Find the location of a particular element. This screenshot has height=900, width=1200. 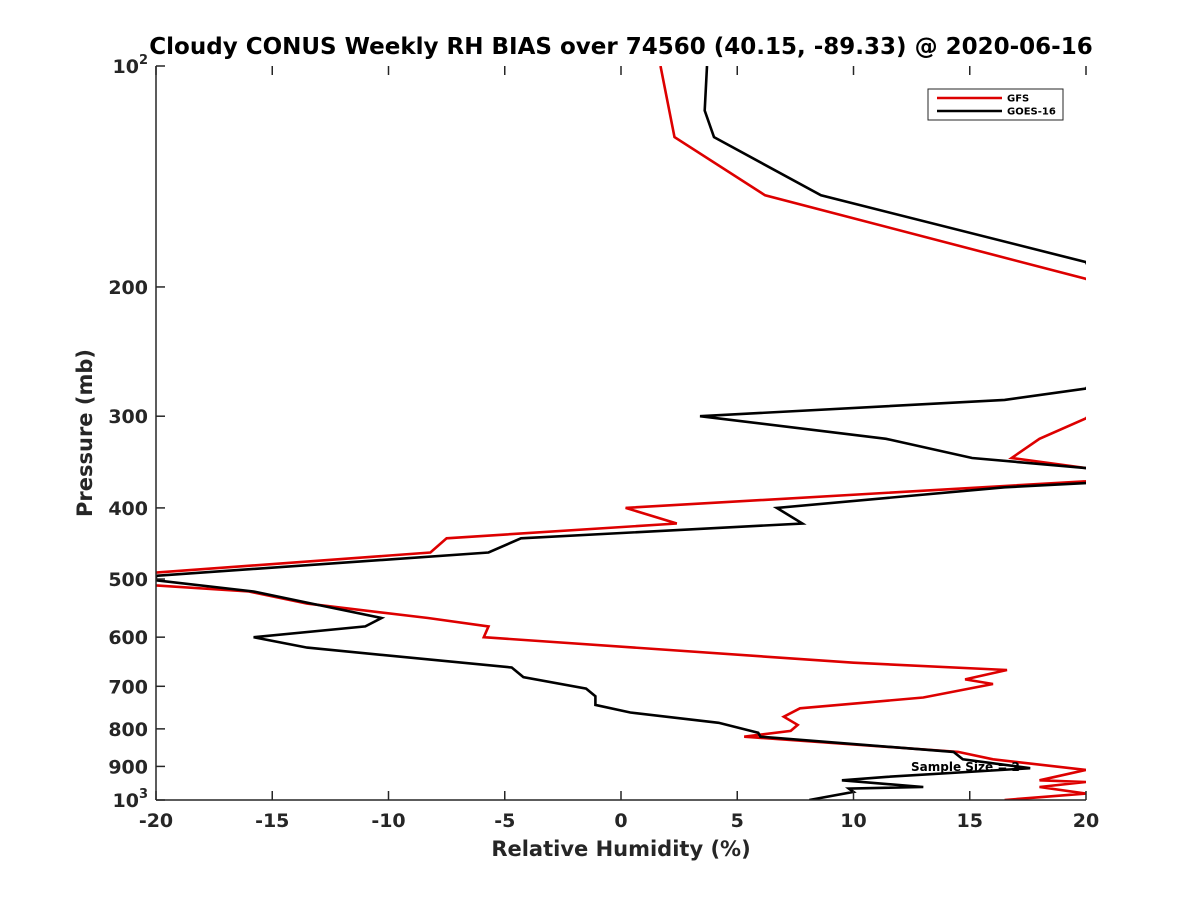

y-tick-label: 10³ is located at coordinates (131, 799).